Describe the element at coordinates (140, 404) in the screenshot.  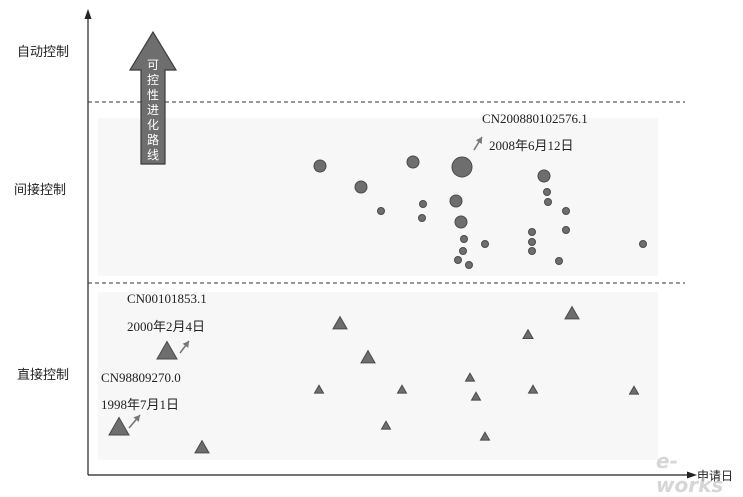
I see `annotation-date-3: 1998年7月1日` at that location.